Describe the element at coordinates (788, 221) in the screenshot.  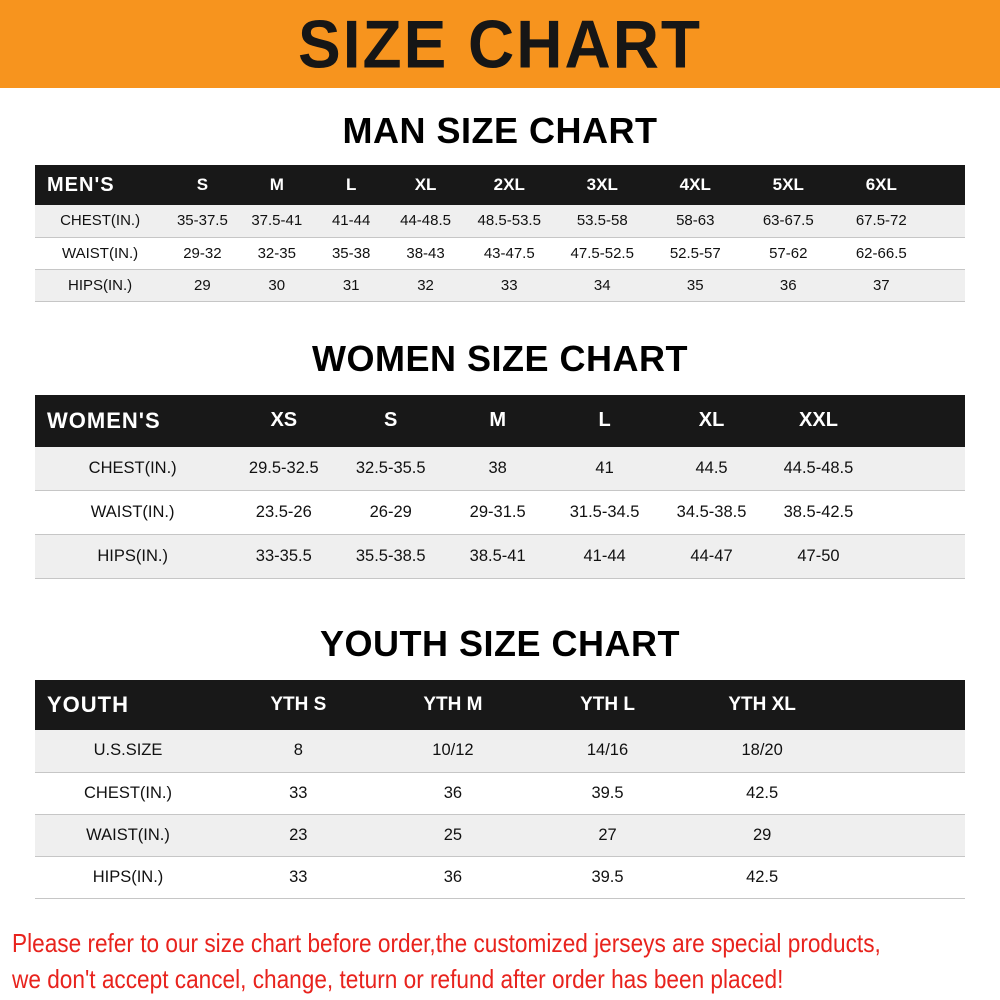
I see `measurement-value: 63-67.5` at that location.